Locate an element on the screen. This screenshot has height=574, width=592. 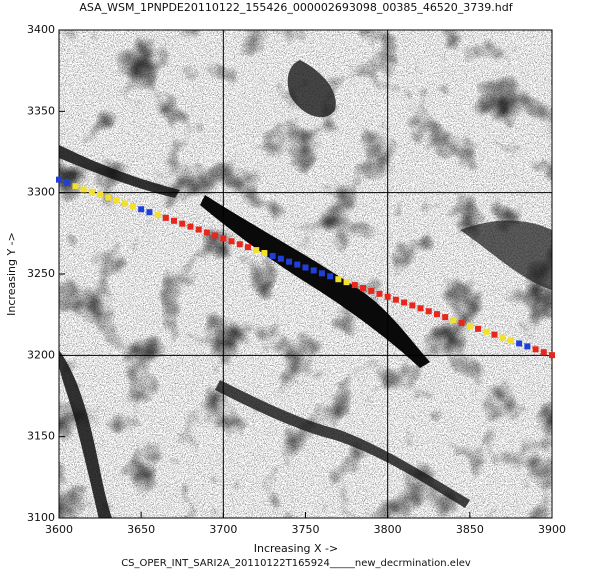
x-tick-label: 3600 is located at coordinates (59, 529).